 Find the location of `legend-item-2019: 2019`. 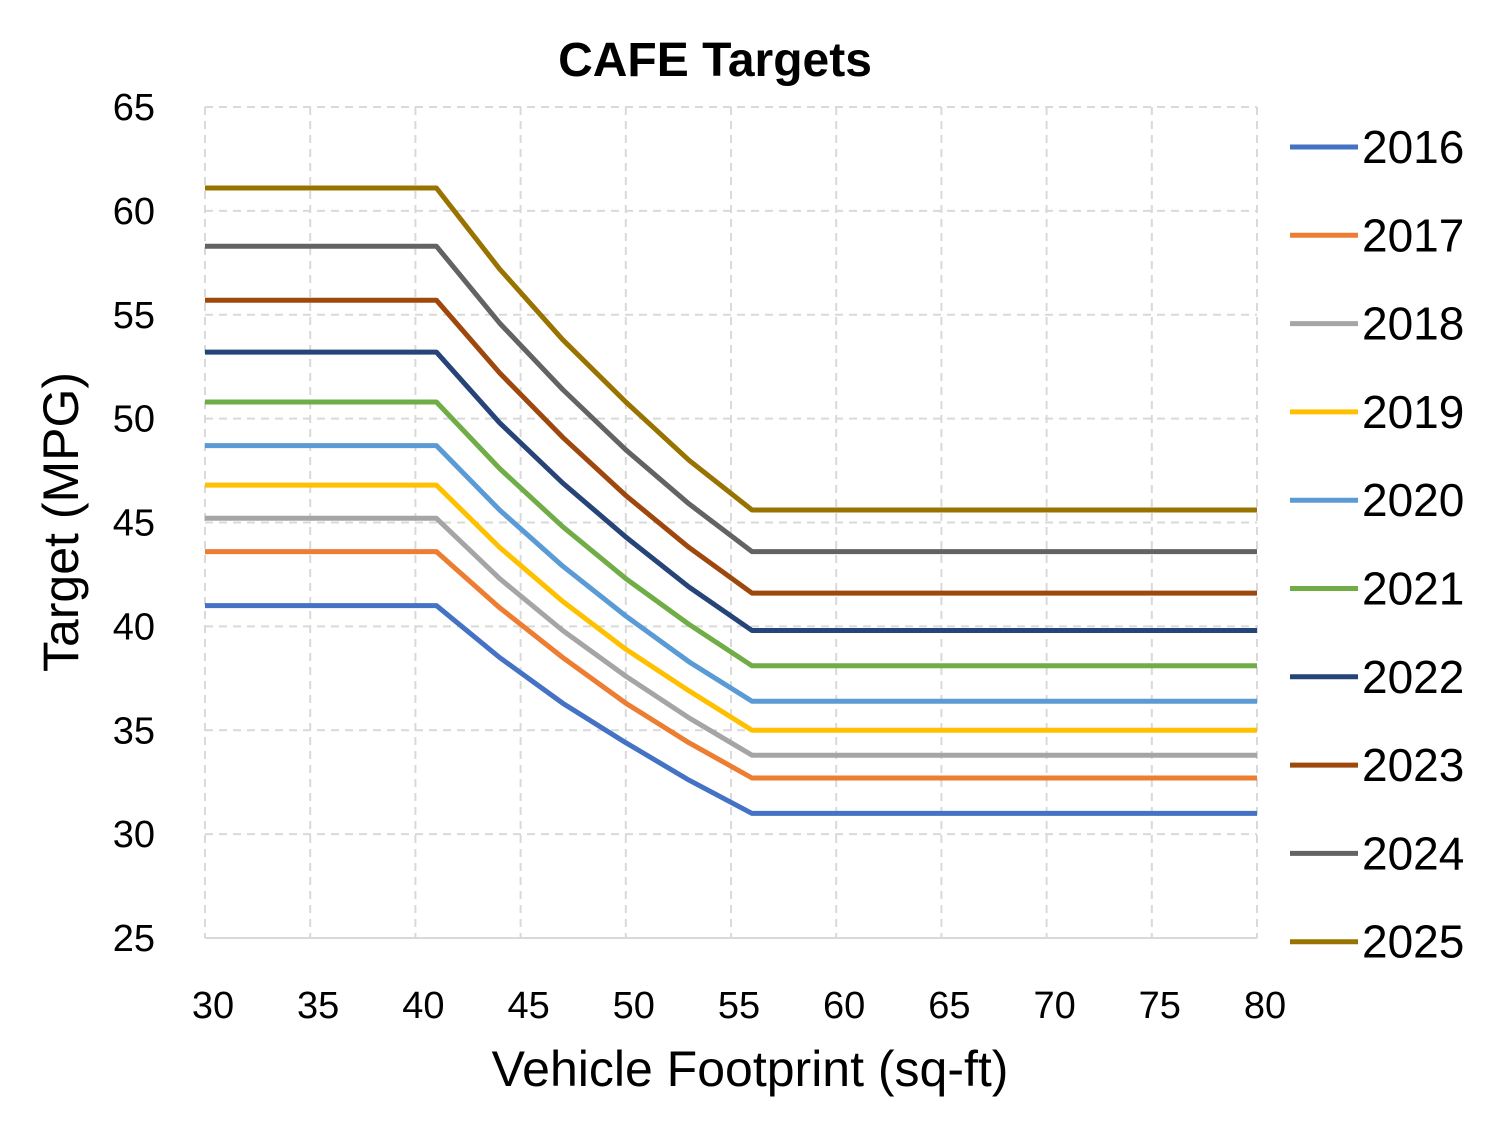

legend-item-2019: 2019 is located at coordinates (1377, 412).